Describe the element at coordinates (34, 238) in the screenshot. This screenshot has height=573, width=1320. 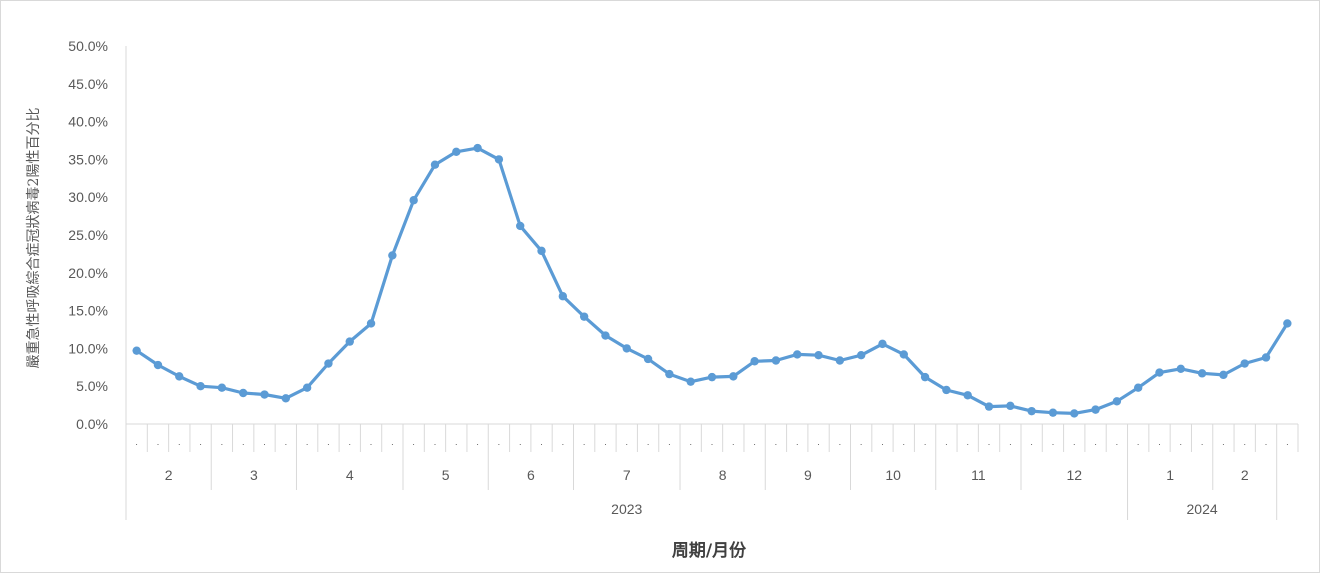
I see `y-axis-label: 嚴重急性呼吸綜合症冠狀病毒2陽性百分比` at that location.